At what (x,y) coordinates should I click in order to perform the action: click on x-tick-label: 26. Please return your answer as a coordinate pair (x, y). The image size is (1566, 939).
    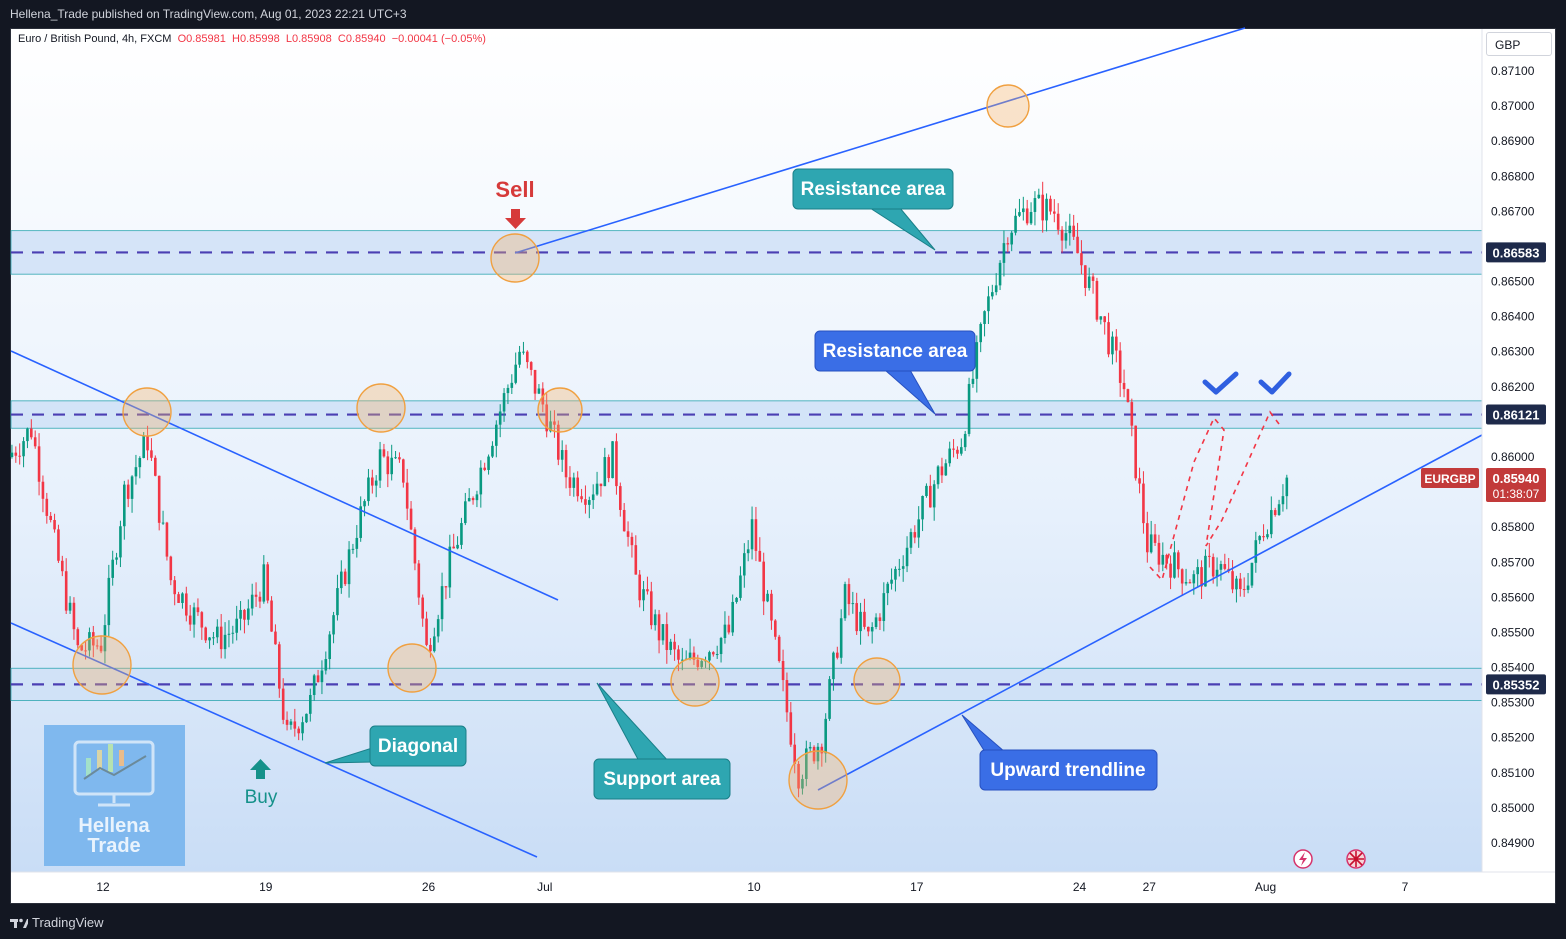
    Looking at the image, I should click on (429, 887).